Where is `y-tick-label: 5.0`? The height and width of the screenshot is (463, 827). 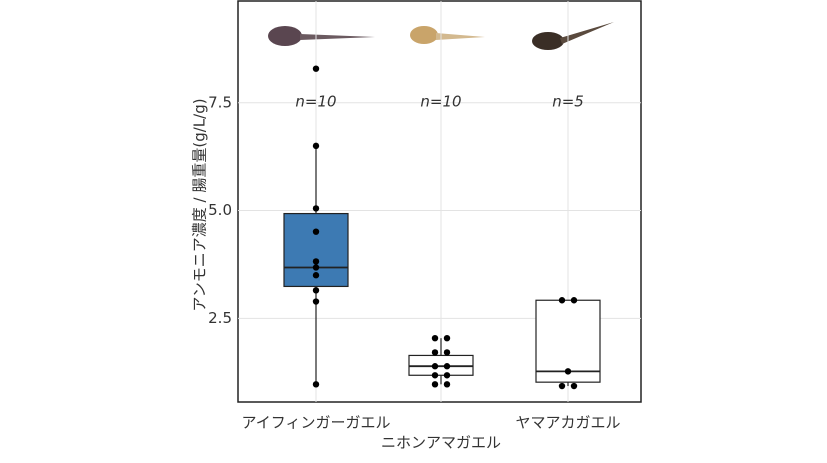
y-tick-label: 5.0 is located at coordinates (220, 210).